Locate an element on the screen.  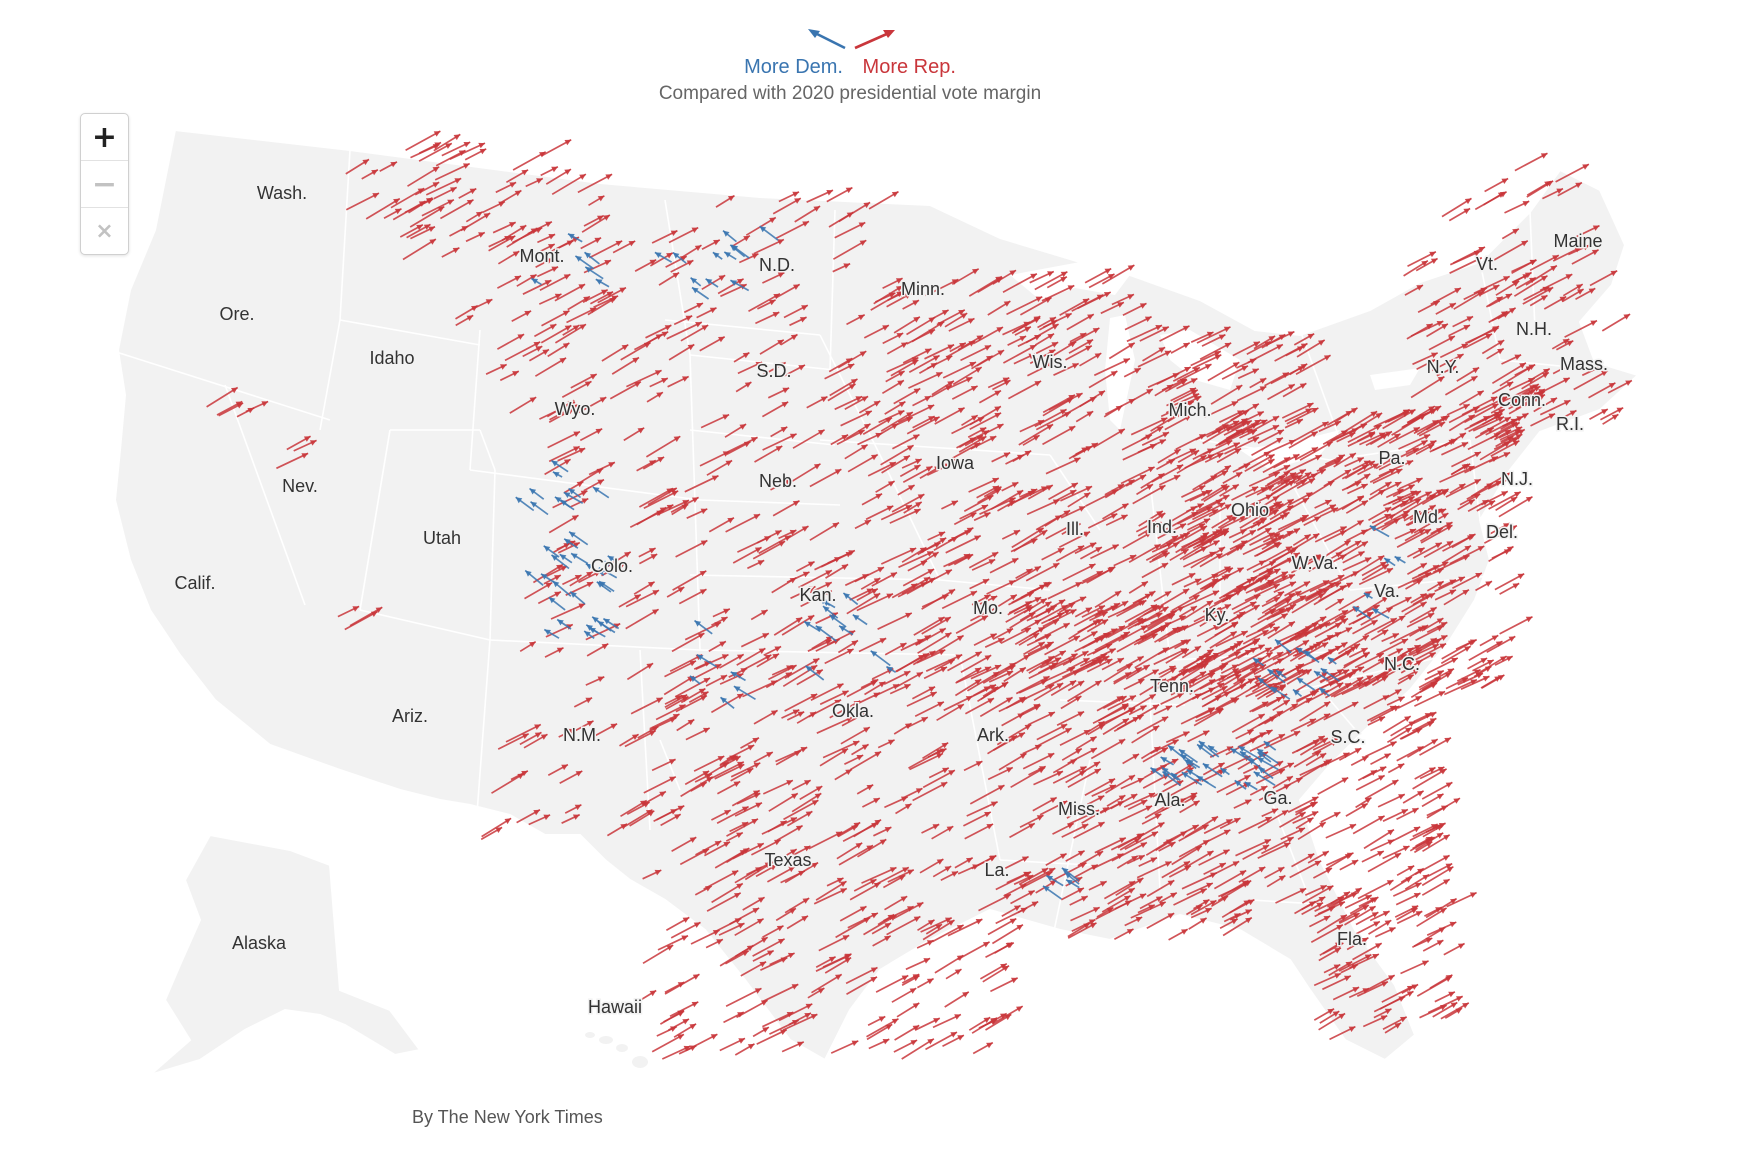
zoom-out-button: − is located at coordinates (104, 184).